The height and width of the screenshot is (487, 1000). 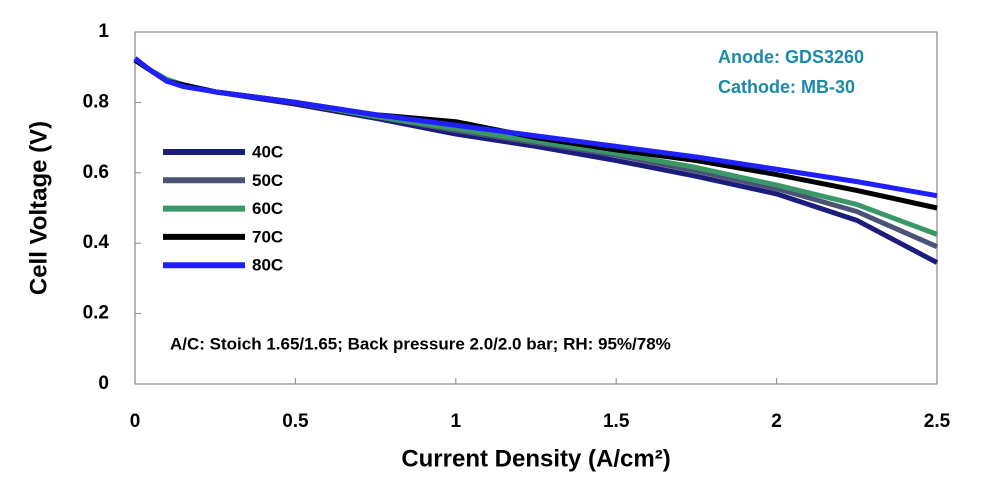 I want to click on y-tick-label: 0.2, so click(x=96, y=313).